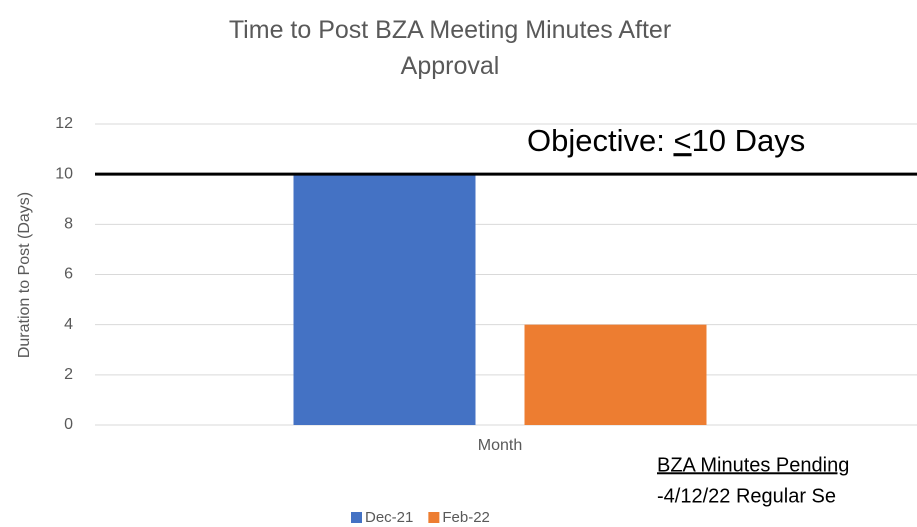 The height and width of the screenshot is (527, 917). I want to click on y-tick-label: 0, so click(68, 424).